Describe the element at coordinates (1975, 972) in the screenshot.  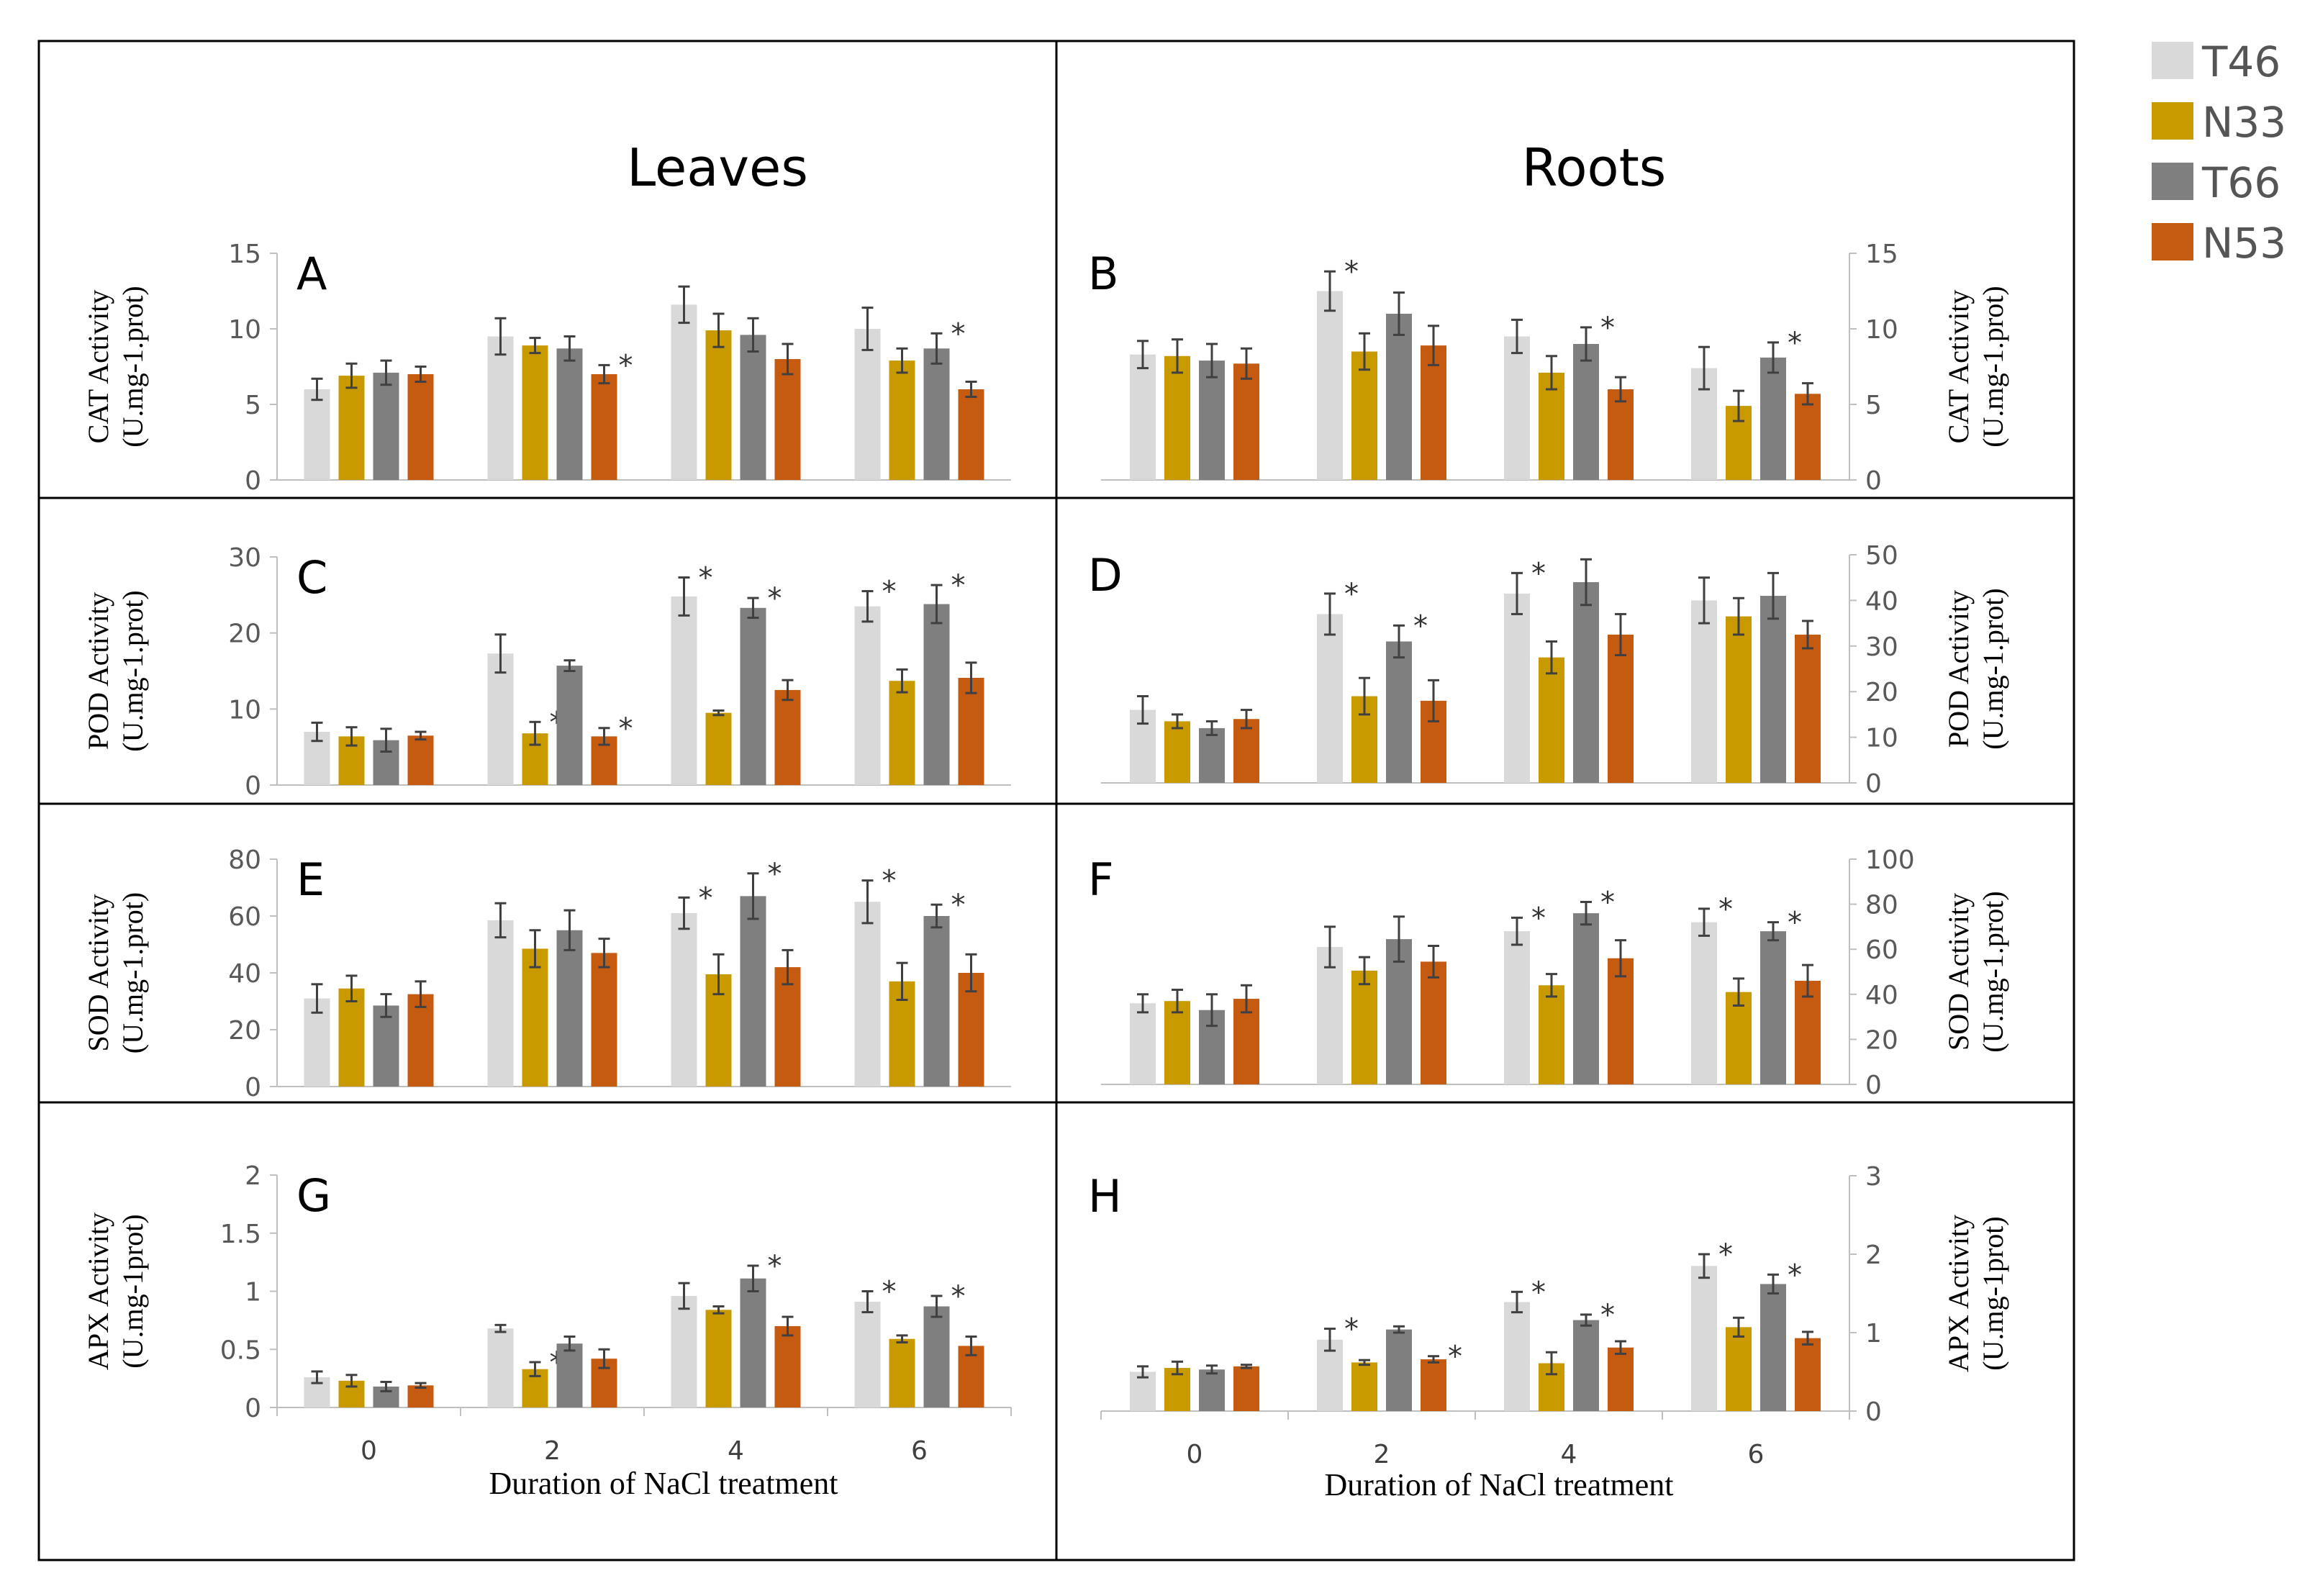
I see `y-axis-label: SOD Activity(U.mg-1.prot)` at that location.